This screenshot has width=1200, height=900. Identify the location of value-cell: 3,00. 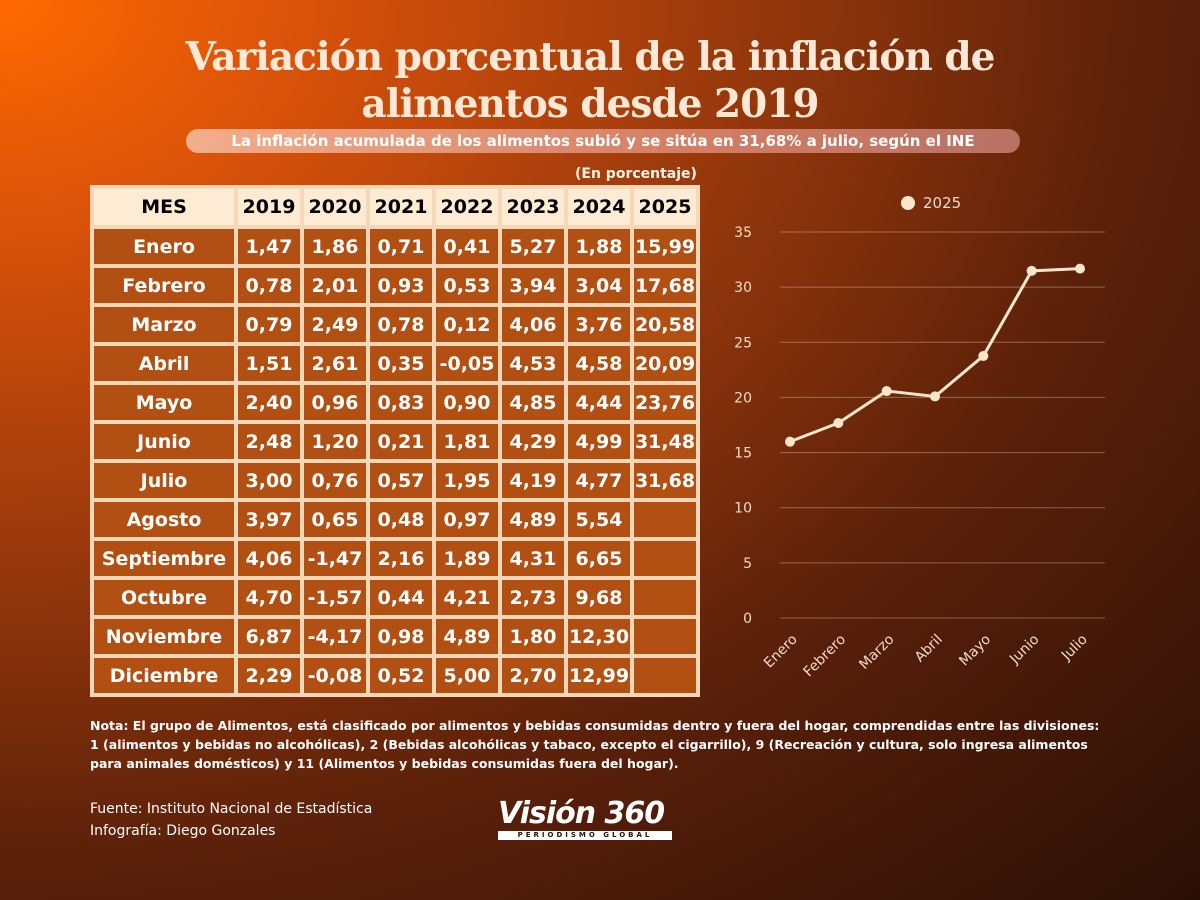
(269, 480).